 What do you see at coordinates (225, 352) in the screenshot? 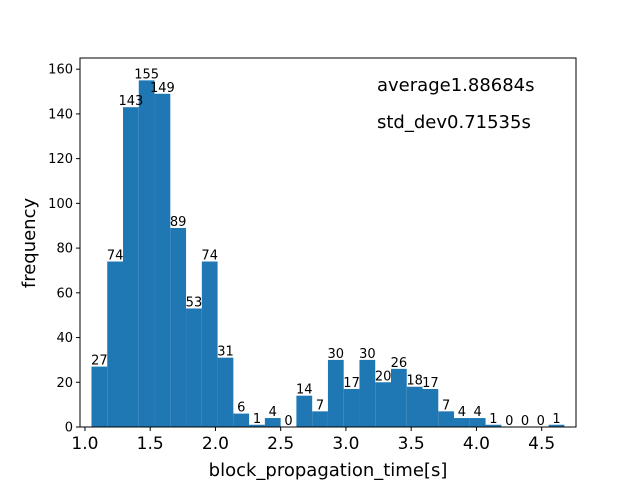
I see `bar-value-label: 31` at bounding box center [225, 352].